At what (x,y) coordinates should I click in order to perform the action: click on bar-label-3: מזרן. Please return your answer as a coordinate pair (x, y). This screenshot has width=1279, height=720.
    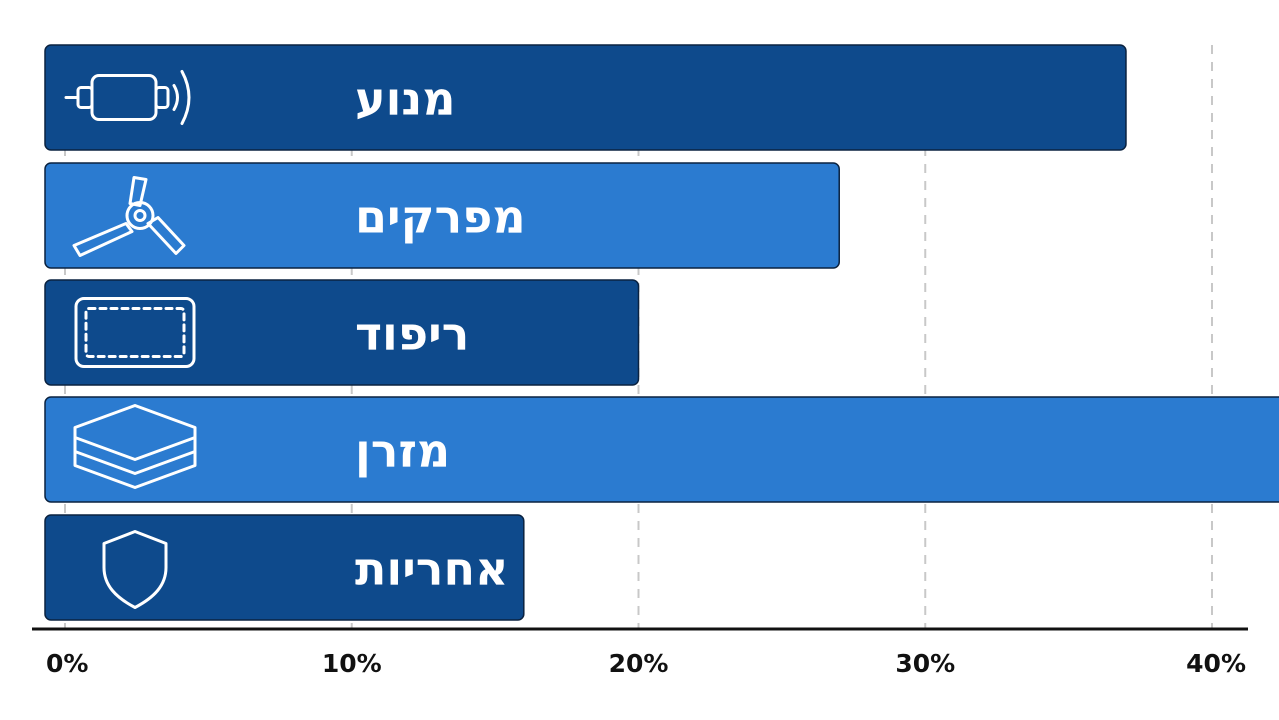
    Looking at the image, I should click on (402, 451).